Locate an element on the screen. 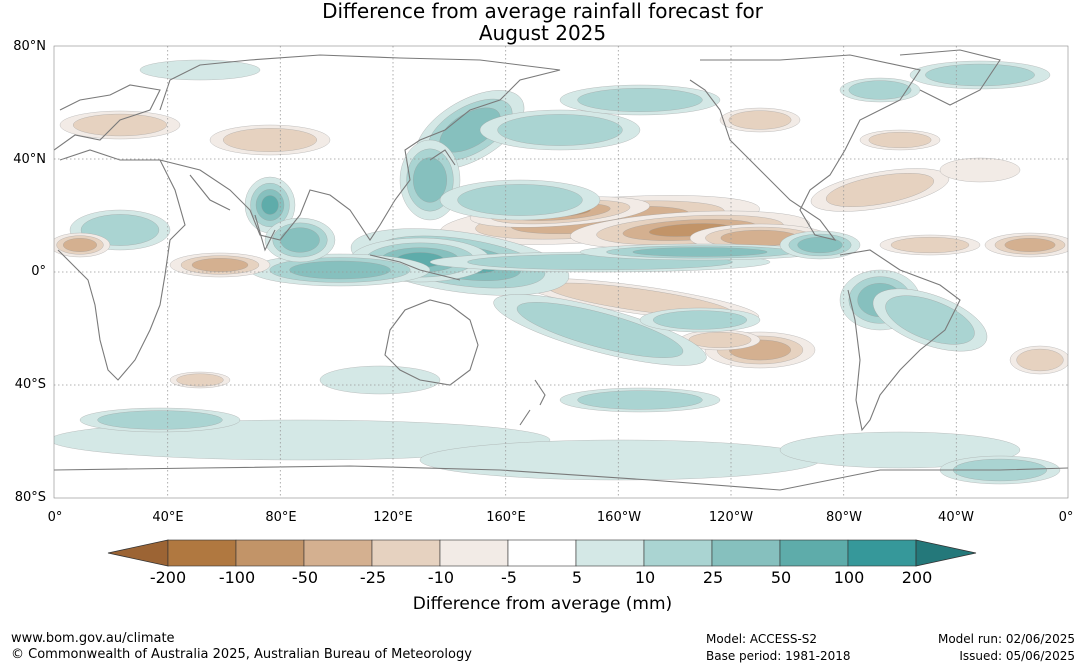 The image size is (1085, 667). issued-date: Issued: 05/06/2025 is located at coordinates (1017, 656).